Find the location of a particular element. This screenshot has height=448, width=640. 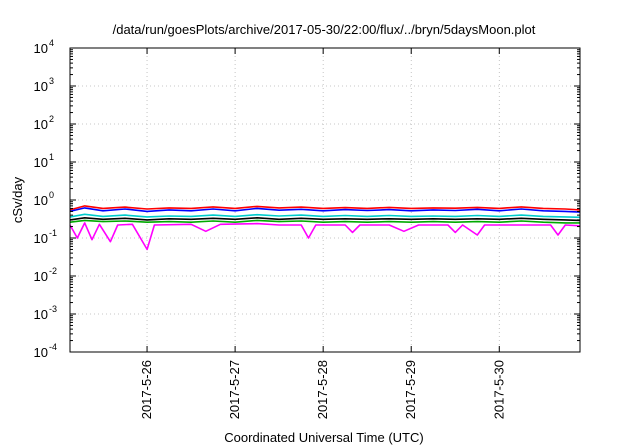

y-tick: 10 -1 is located at coordinates (307, 223).